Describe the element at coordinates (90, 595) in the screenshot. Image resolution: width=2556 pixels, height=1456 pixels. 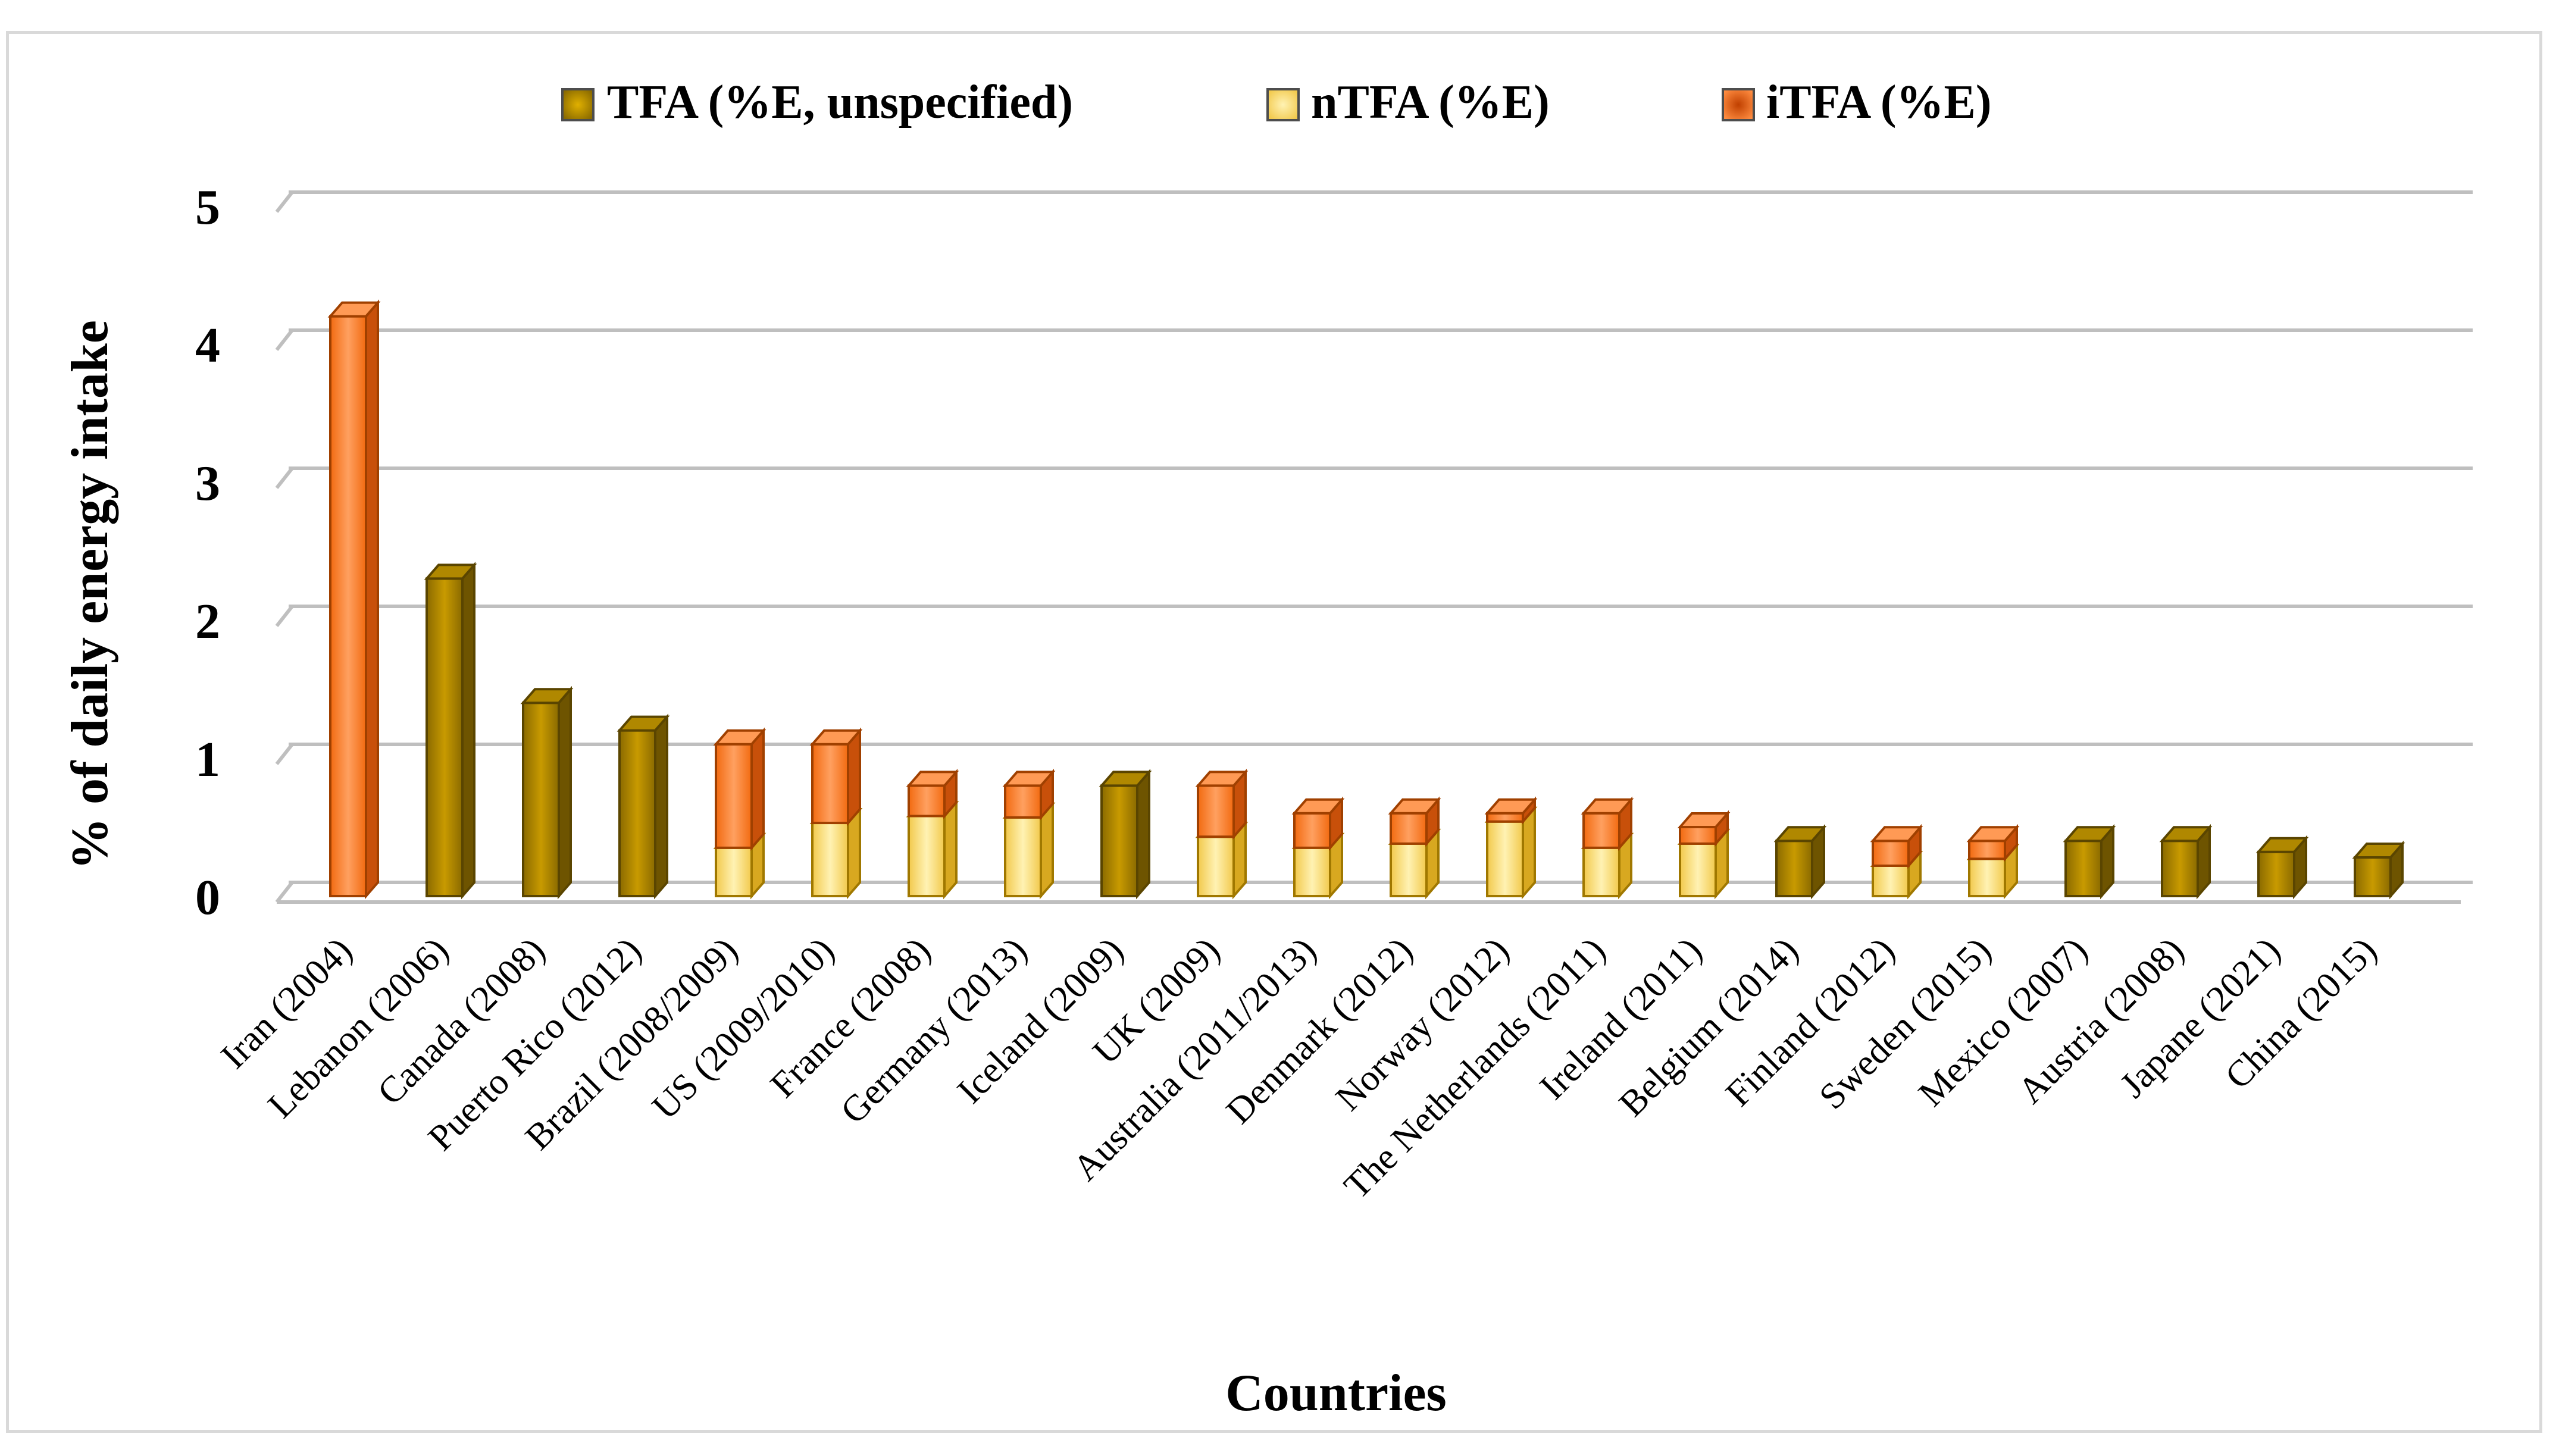
I see `y-axis-title: % of daily energy intake` at that location.